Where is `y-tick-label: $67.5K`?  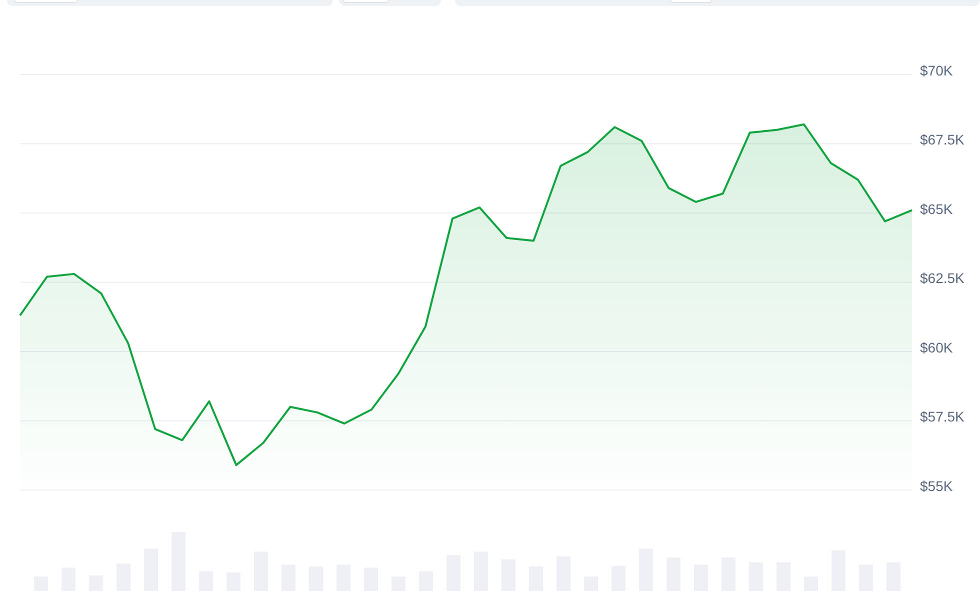
y-tick-label: $67.5K is located at coordinates (943, 140).